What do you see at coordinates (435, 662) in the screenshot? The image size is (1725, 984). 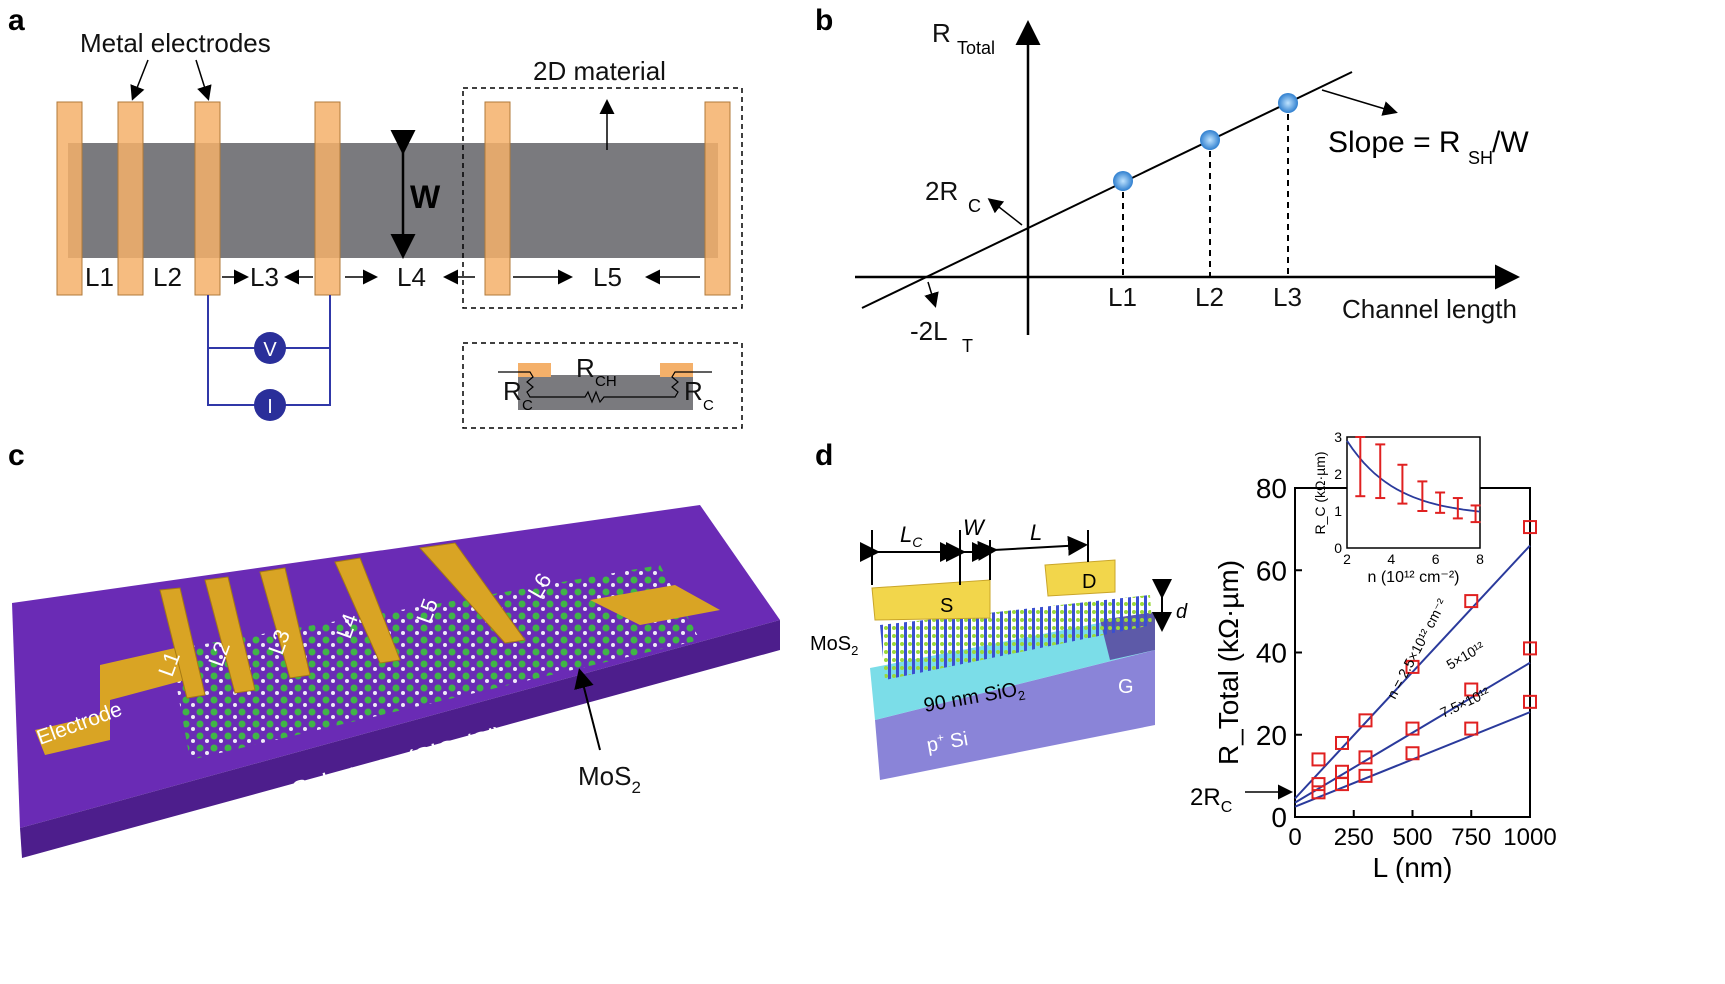 I see `mos2-lattice` at bounding box center [435, 662].